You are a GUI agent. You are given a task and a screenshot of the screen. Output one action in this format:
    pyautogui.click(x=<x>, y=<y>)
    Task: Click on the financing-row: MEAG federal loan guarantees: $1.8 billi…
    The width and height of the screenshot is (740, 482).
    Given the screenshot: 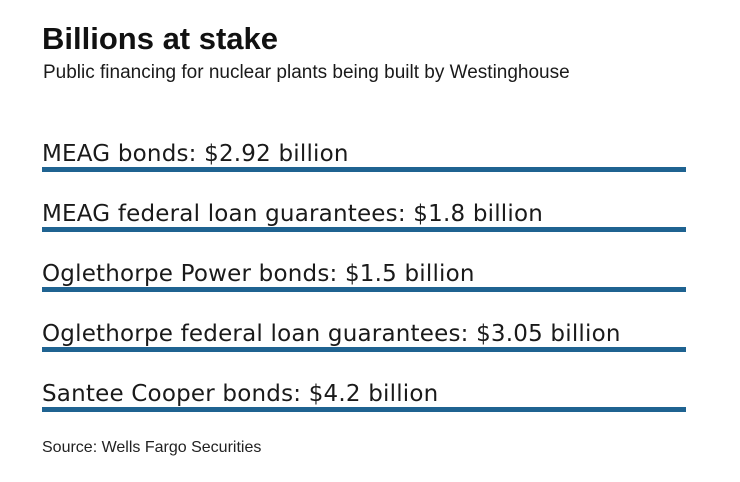 What is the action you would take?
    pyautogui.click(x=364, y=212)
    